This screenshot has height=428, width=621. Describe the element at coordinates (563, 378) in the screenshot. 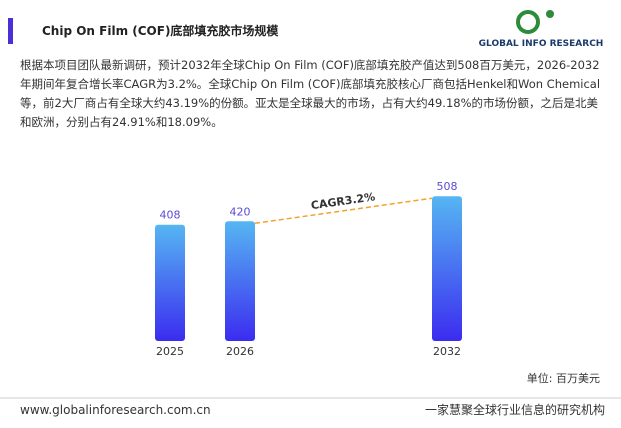

I see `unit: 单位: 百万美元` at that location.